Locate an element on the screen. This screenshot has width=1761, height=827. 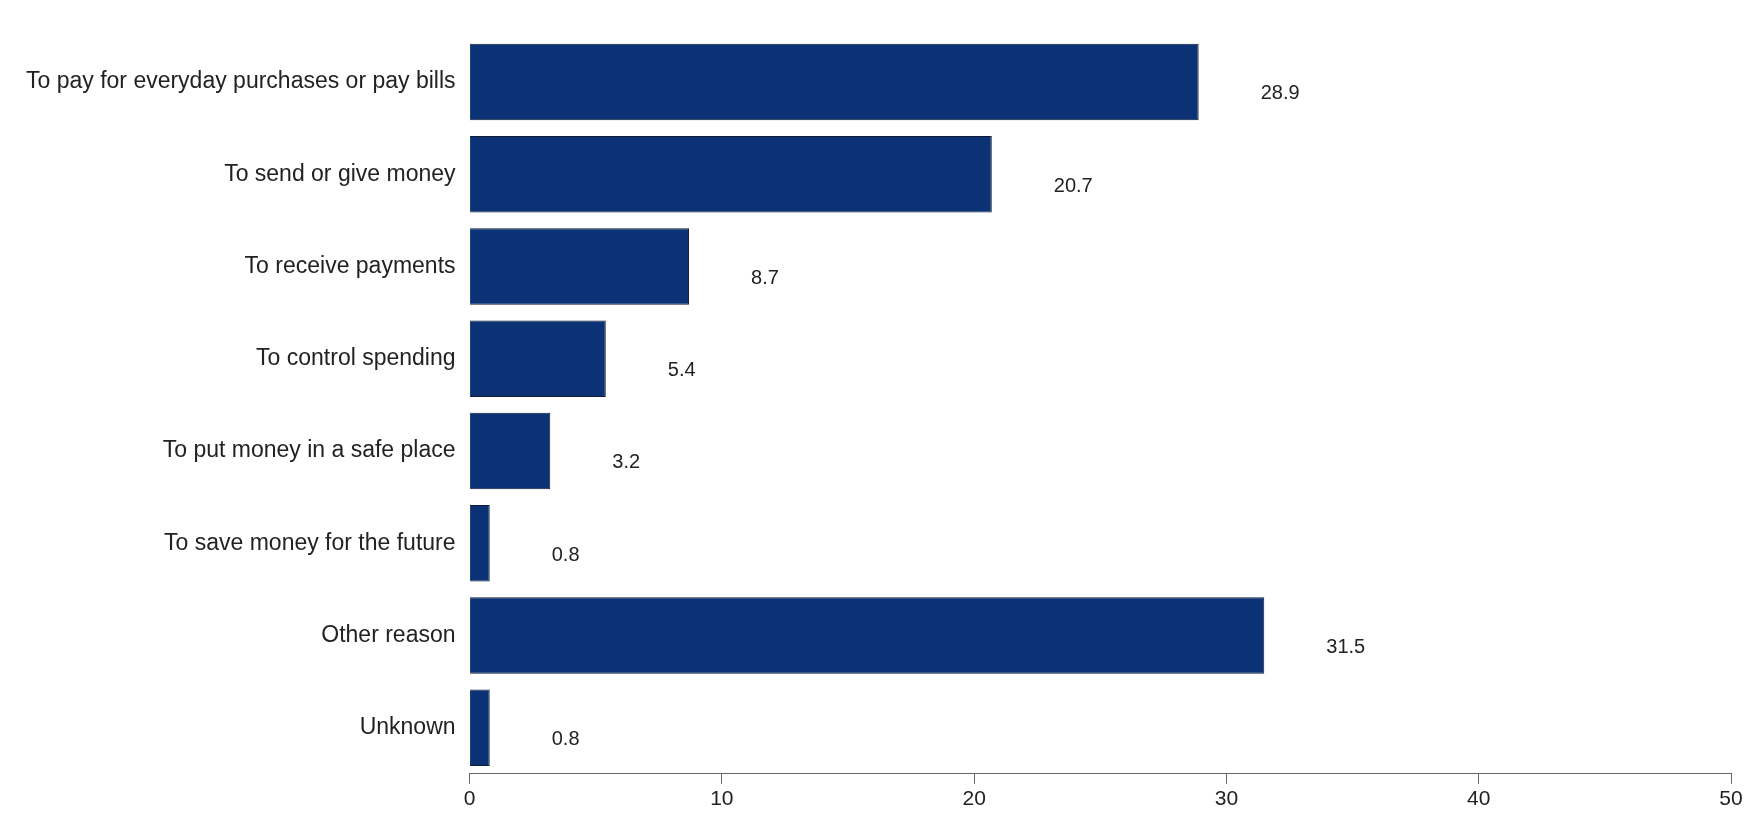
x-tick-label: 0 is located at coordinates (469, 798).